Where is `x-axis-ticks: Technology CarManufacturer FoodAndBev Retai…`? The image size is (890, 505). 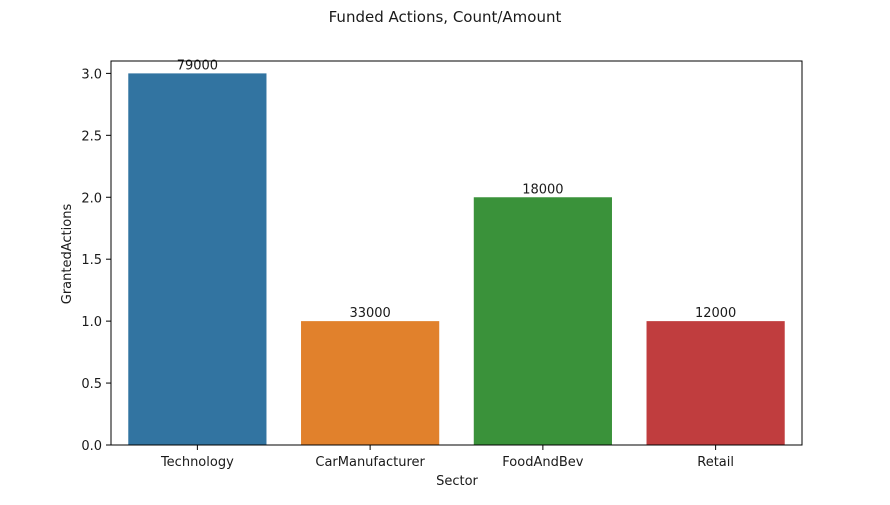 x-axis-ticks: Technology CarManufacturer FoodAndBev Retai… is located at coordinates (447, 457).